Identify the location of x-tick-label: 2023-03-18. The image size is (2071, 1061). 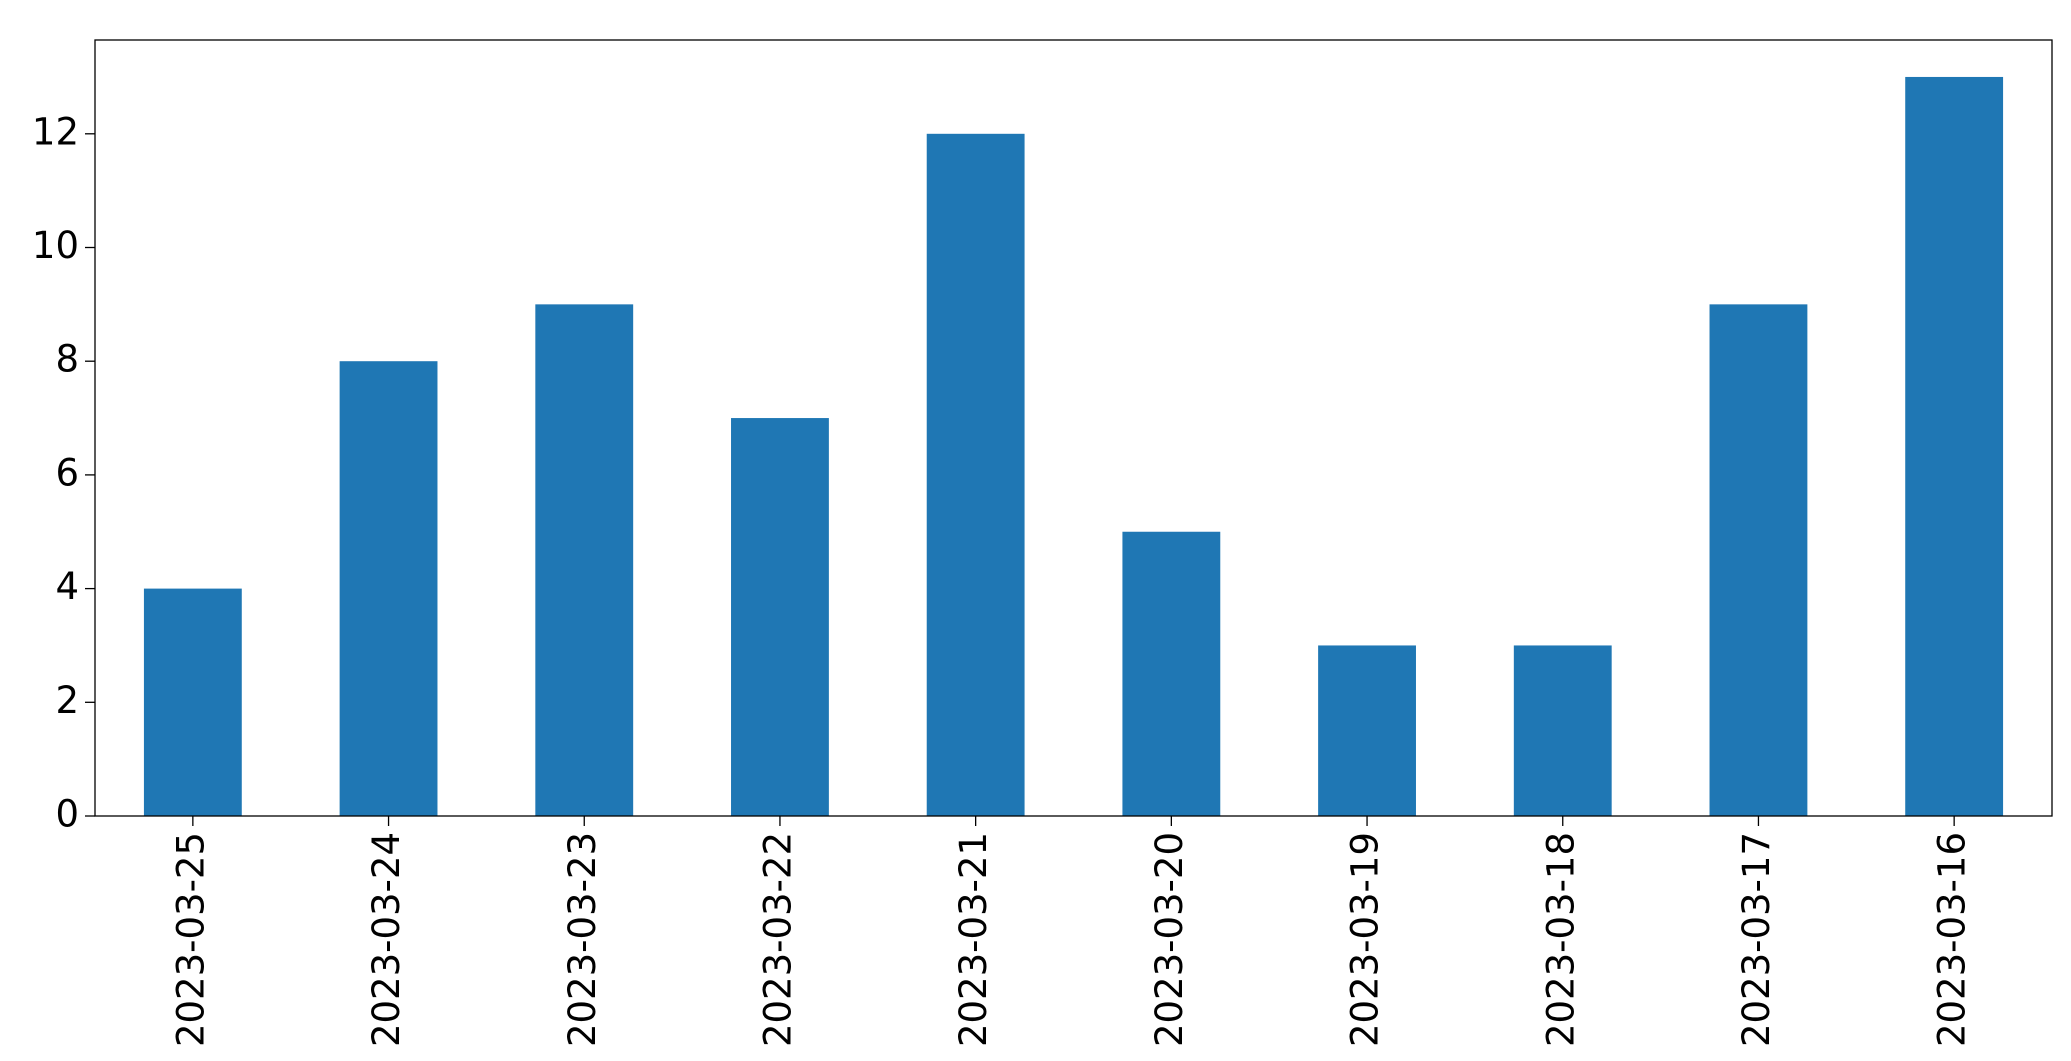
(1560, 939).